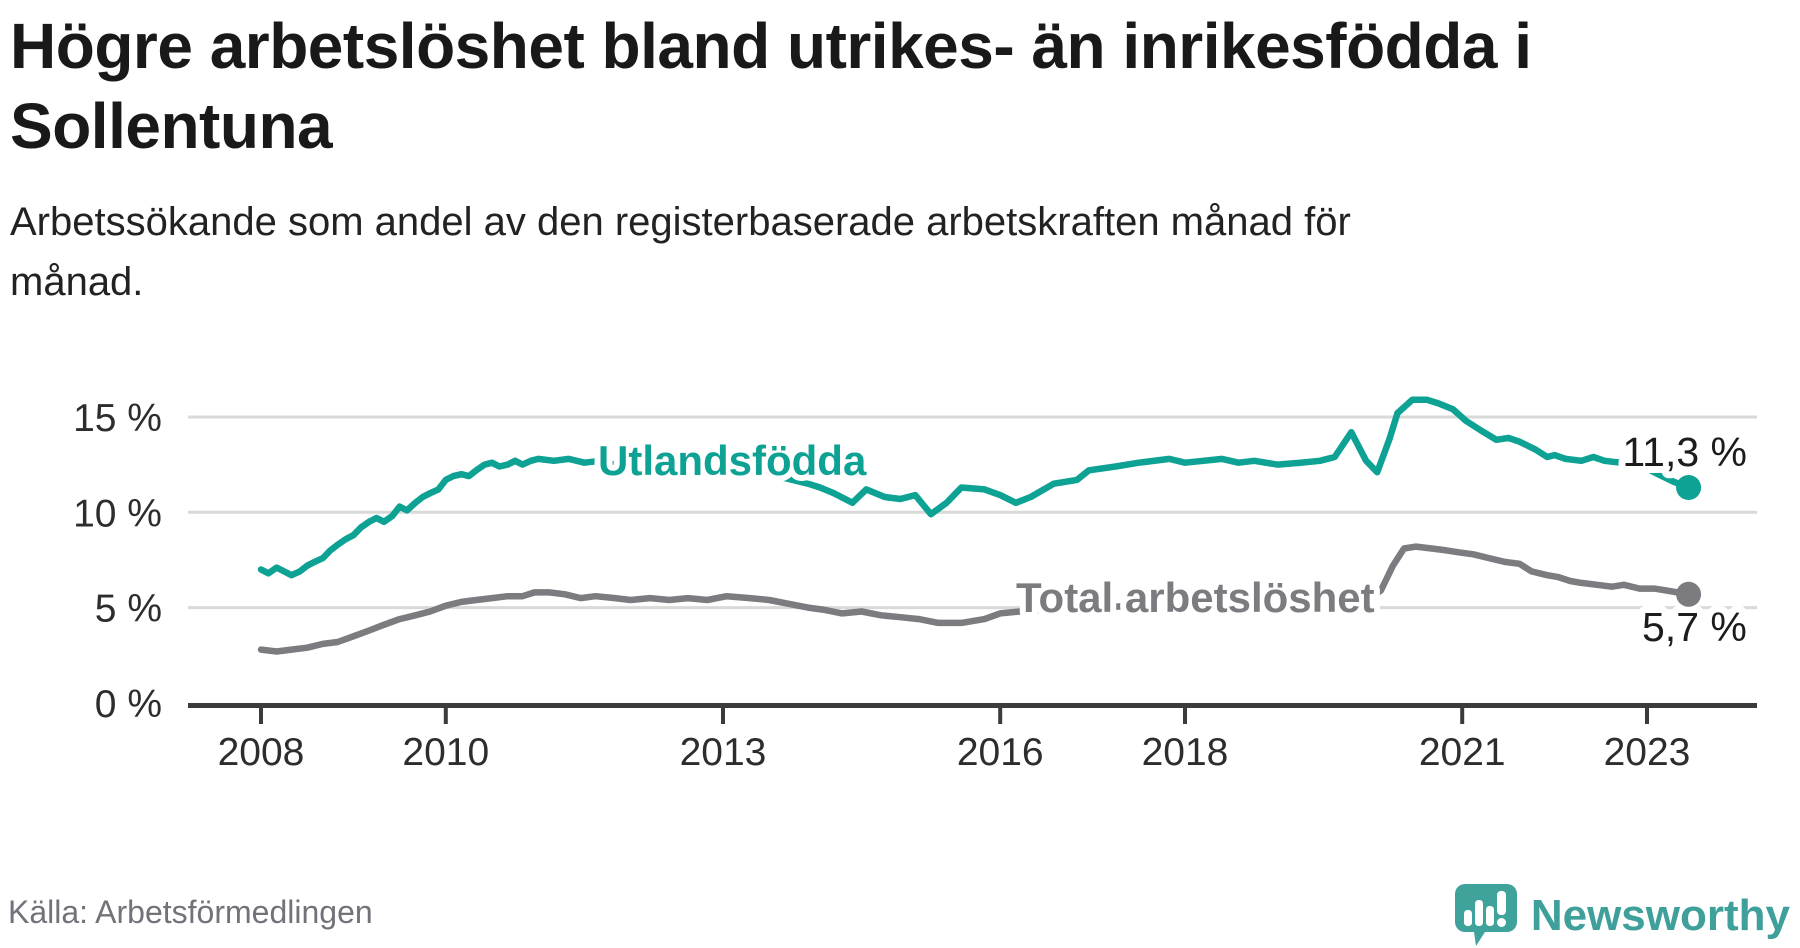 This screenshot has height=948, width=1800. I want to click on x-axis-label-2008: 2008, so click(261, 752).